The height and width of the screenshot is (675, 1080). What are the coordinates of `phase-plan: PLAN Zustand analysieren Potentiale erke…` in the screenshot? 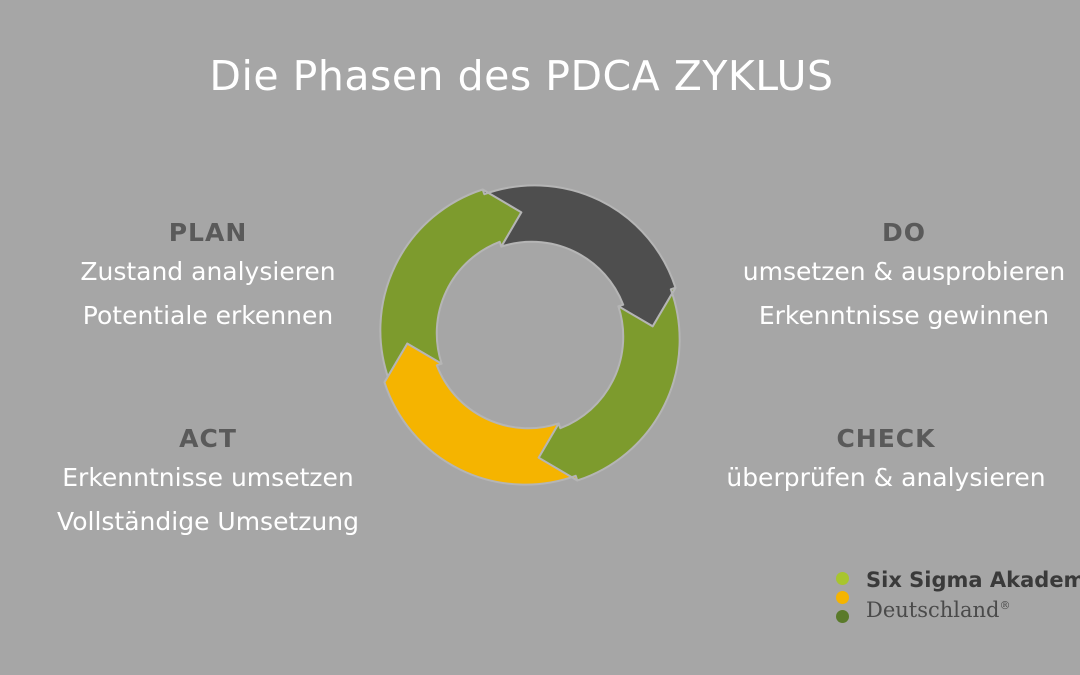 It's located at (208, 277).